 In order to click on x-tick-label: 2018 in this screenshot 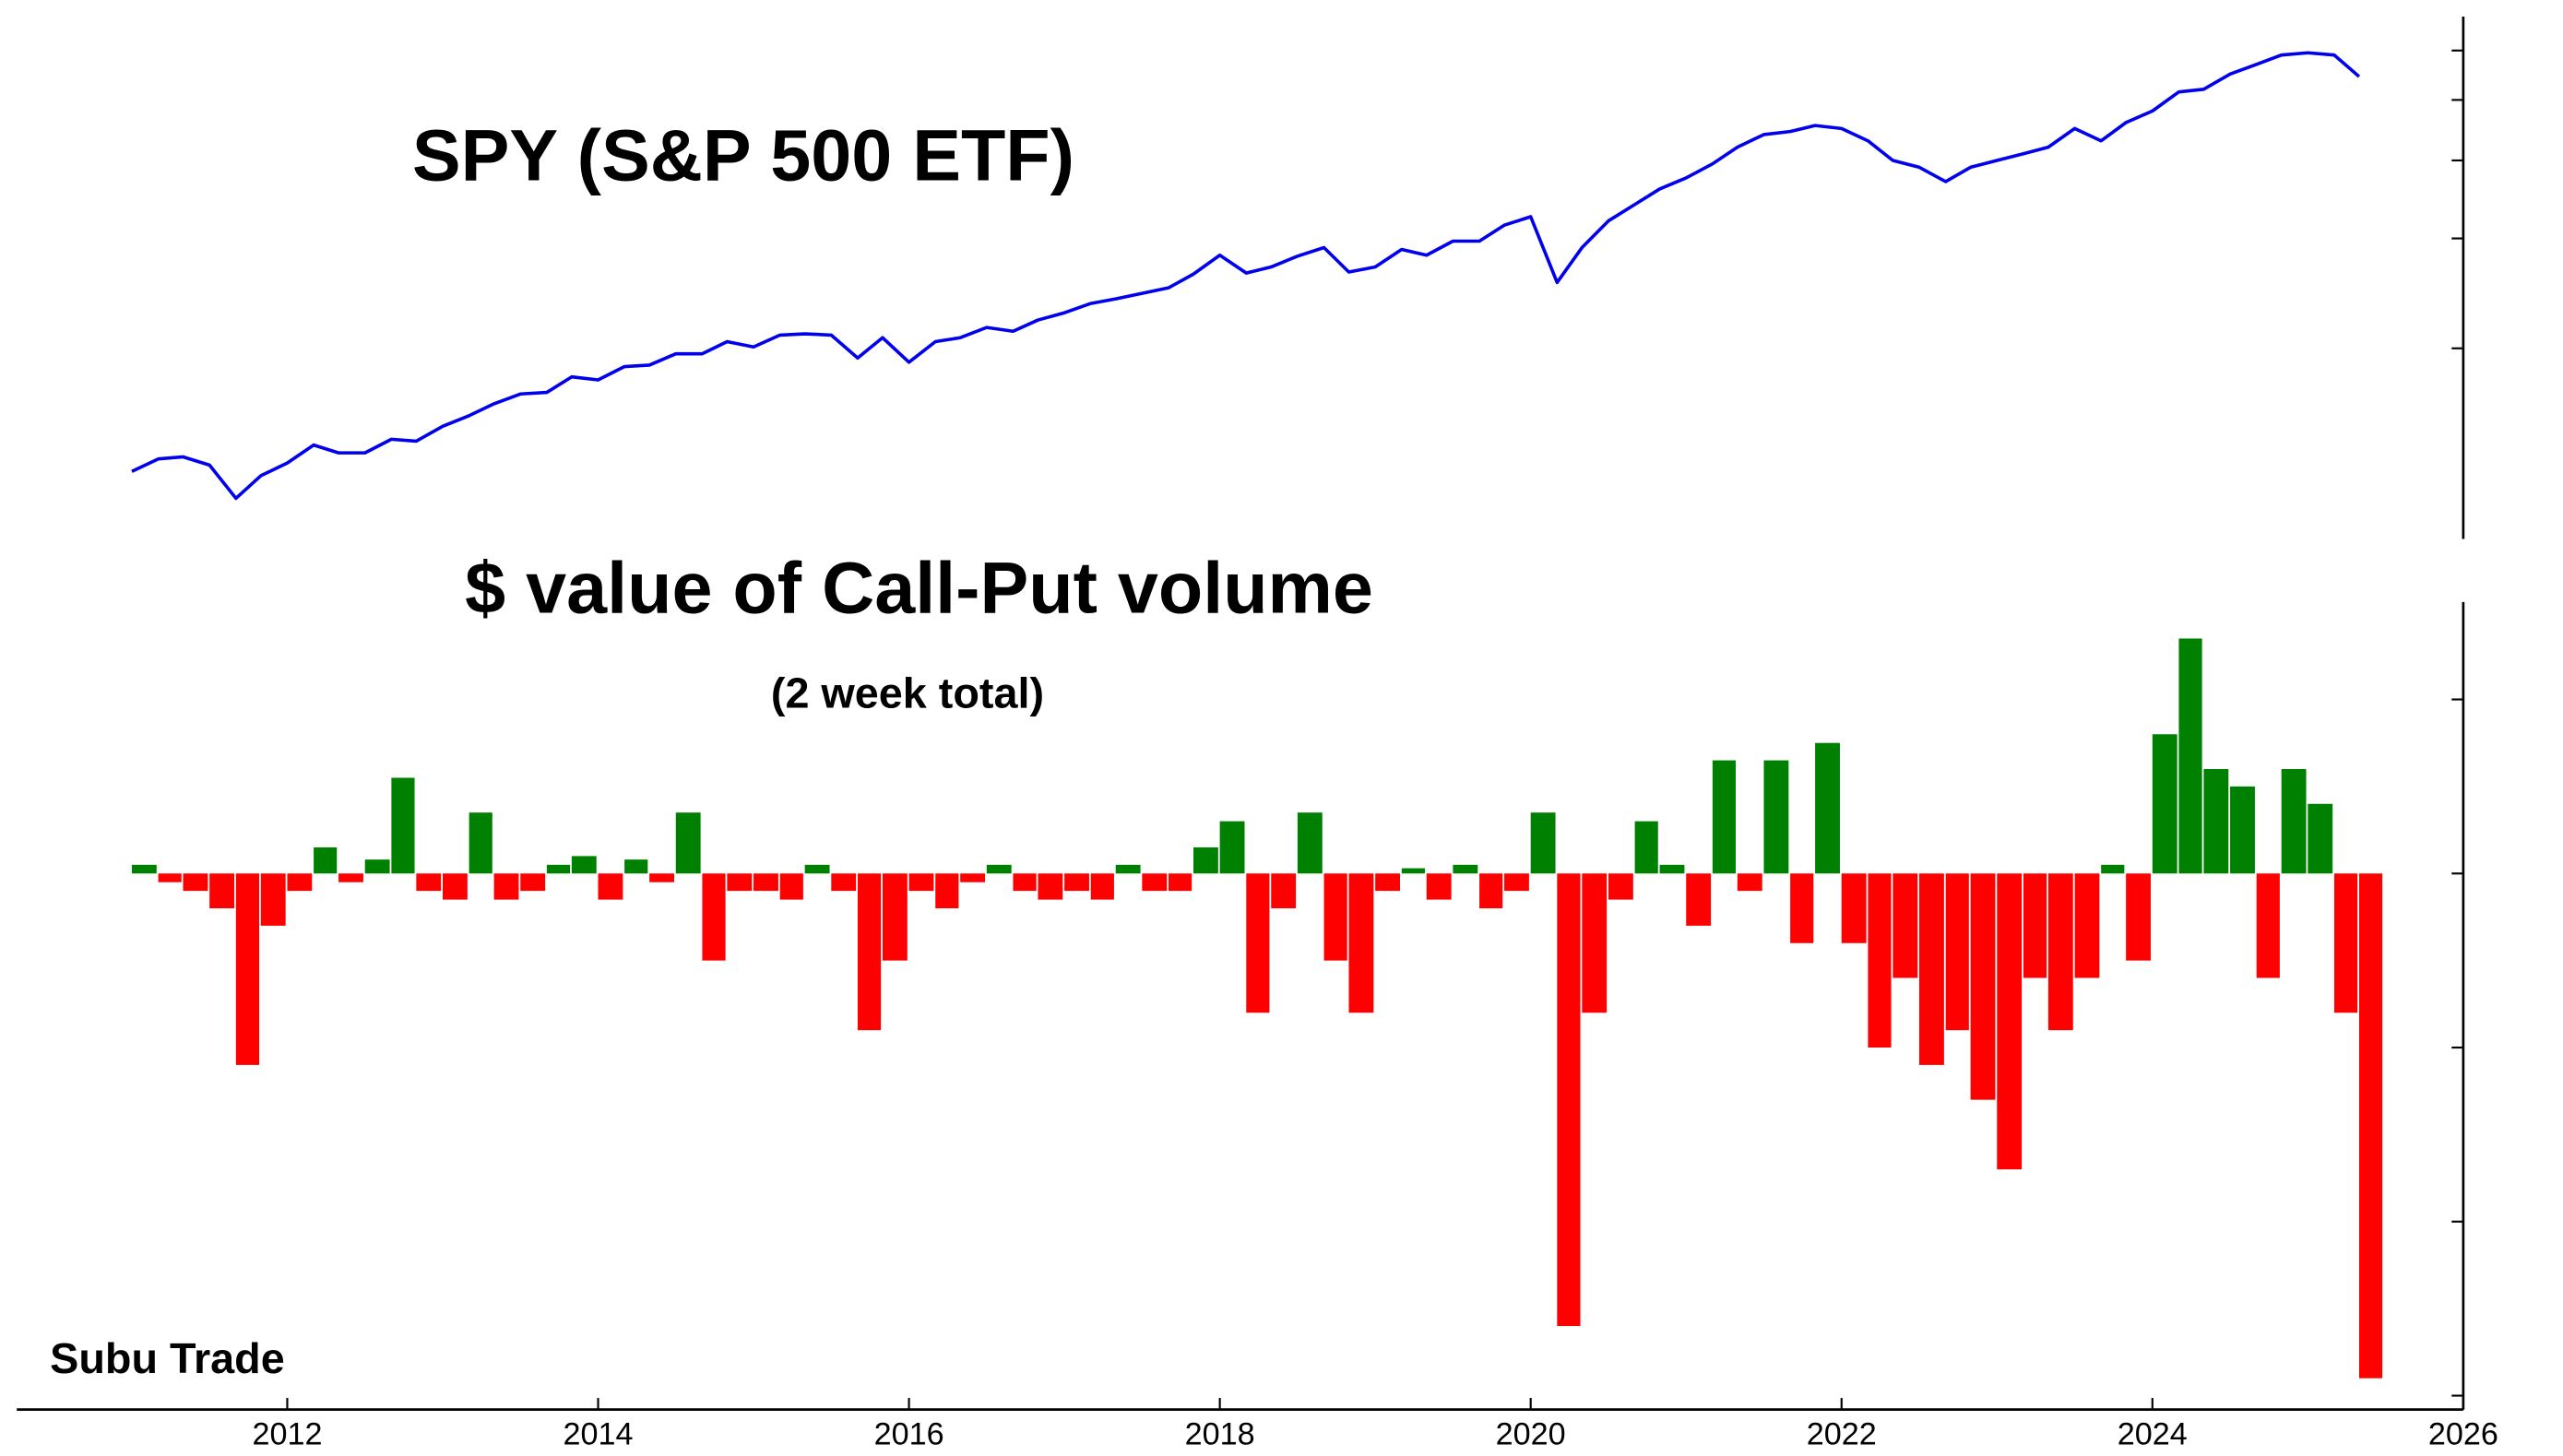, I will do `click(1220, 1433)`.